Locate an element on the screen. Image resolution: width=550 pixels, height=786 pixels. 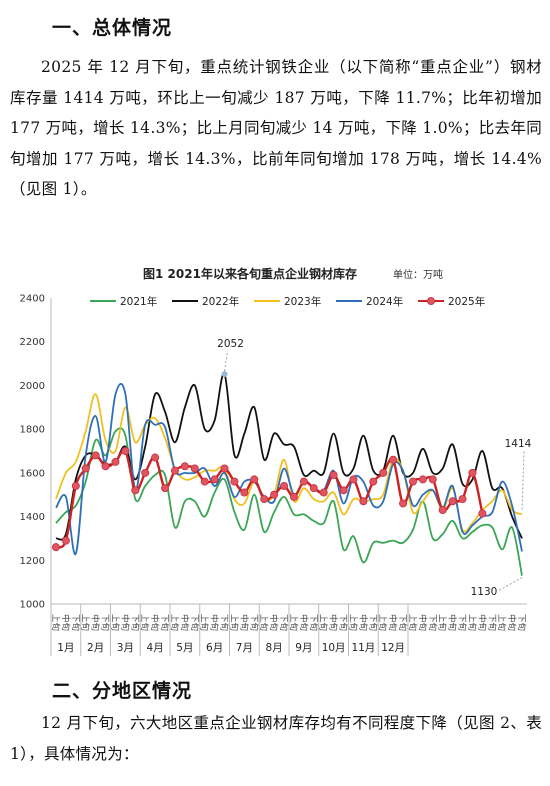
legend-entry: 2024年 is located at coordinates (384, 301).